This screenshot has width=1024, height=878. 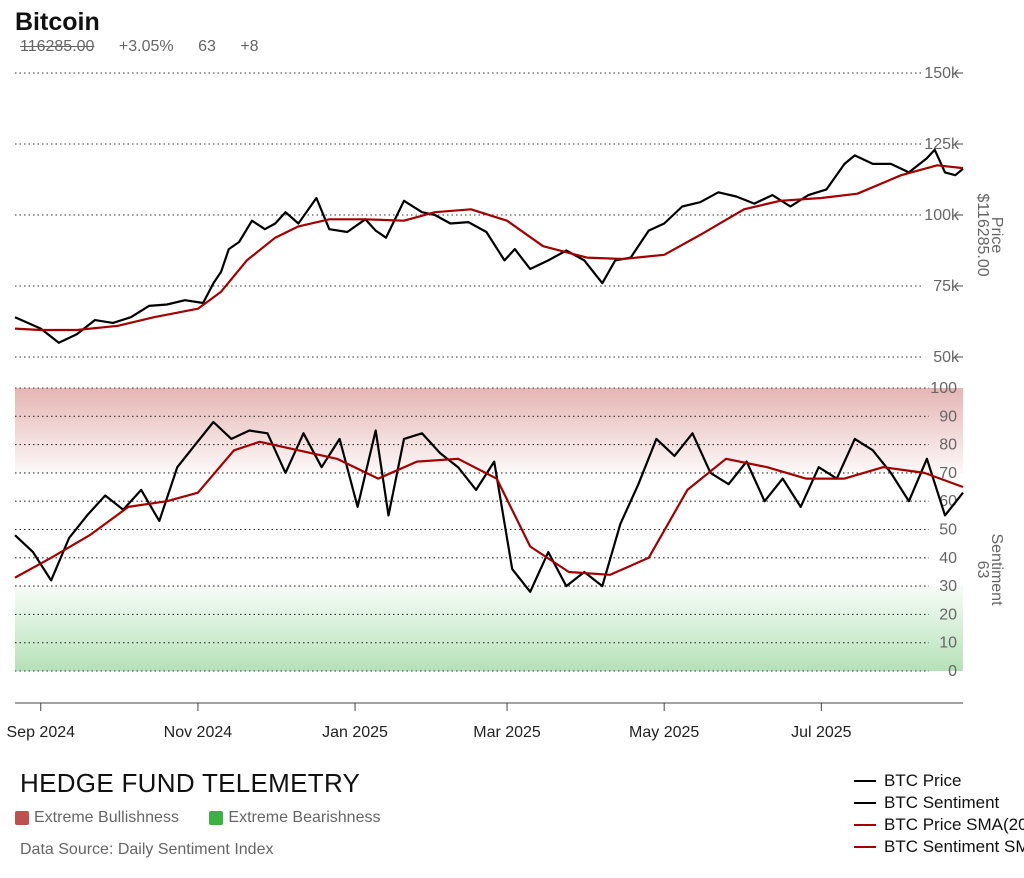 I want to click on bear-swatch, so click(x=216, y=818).